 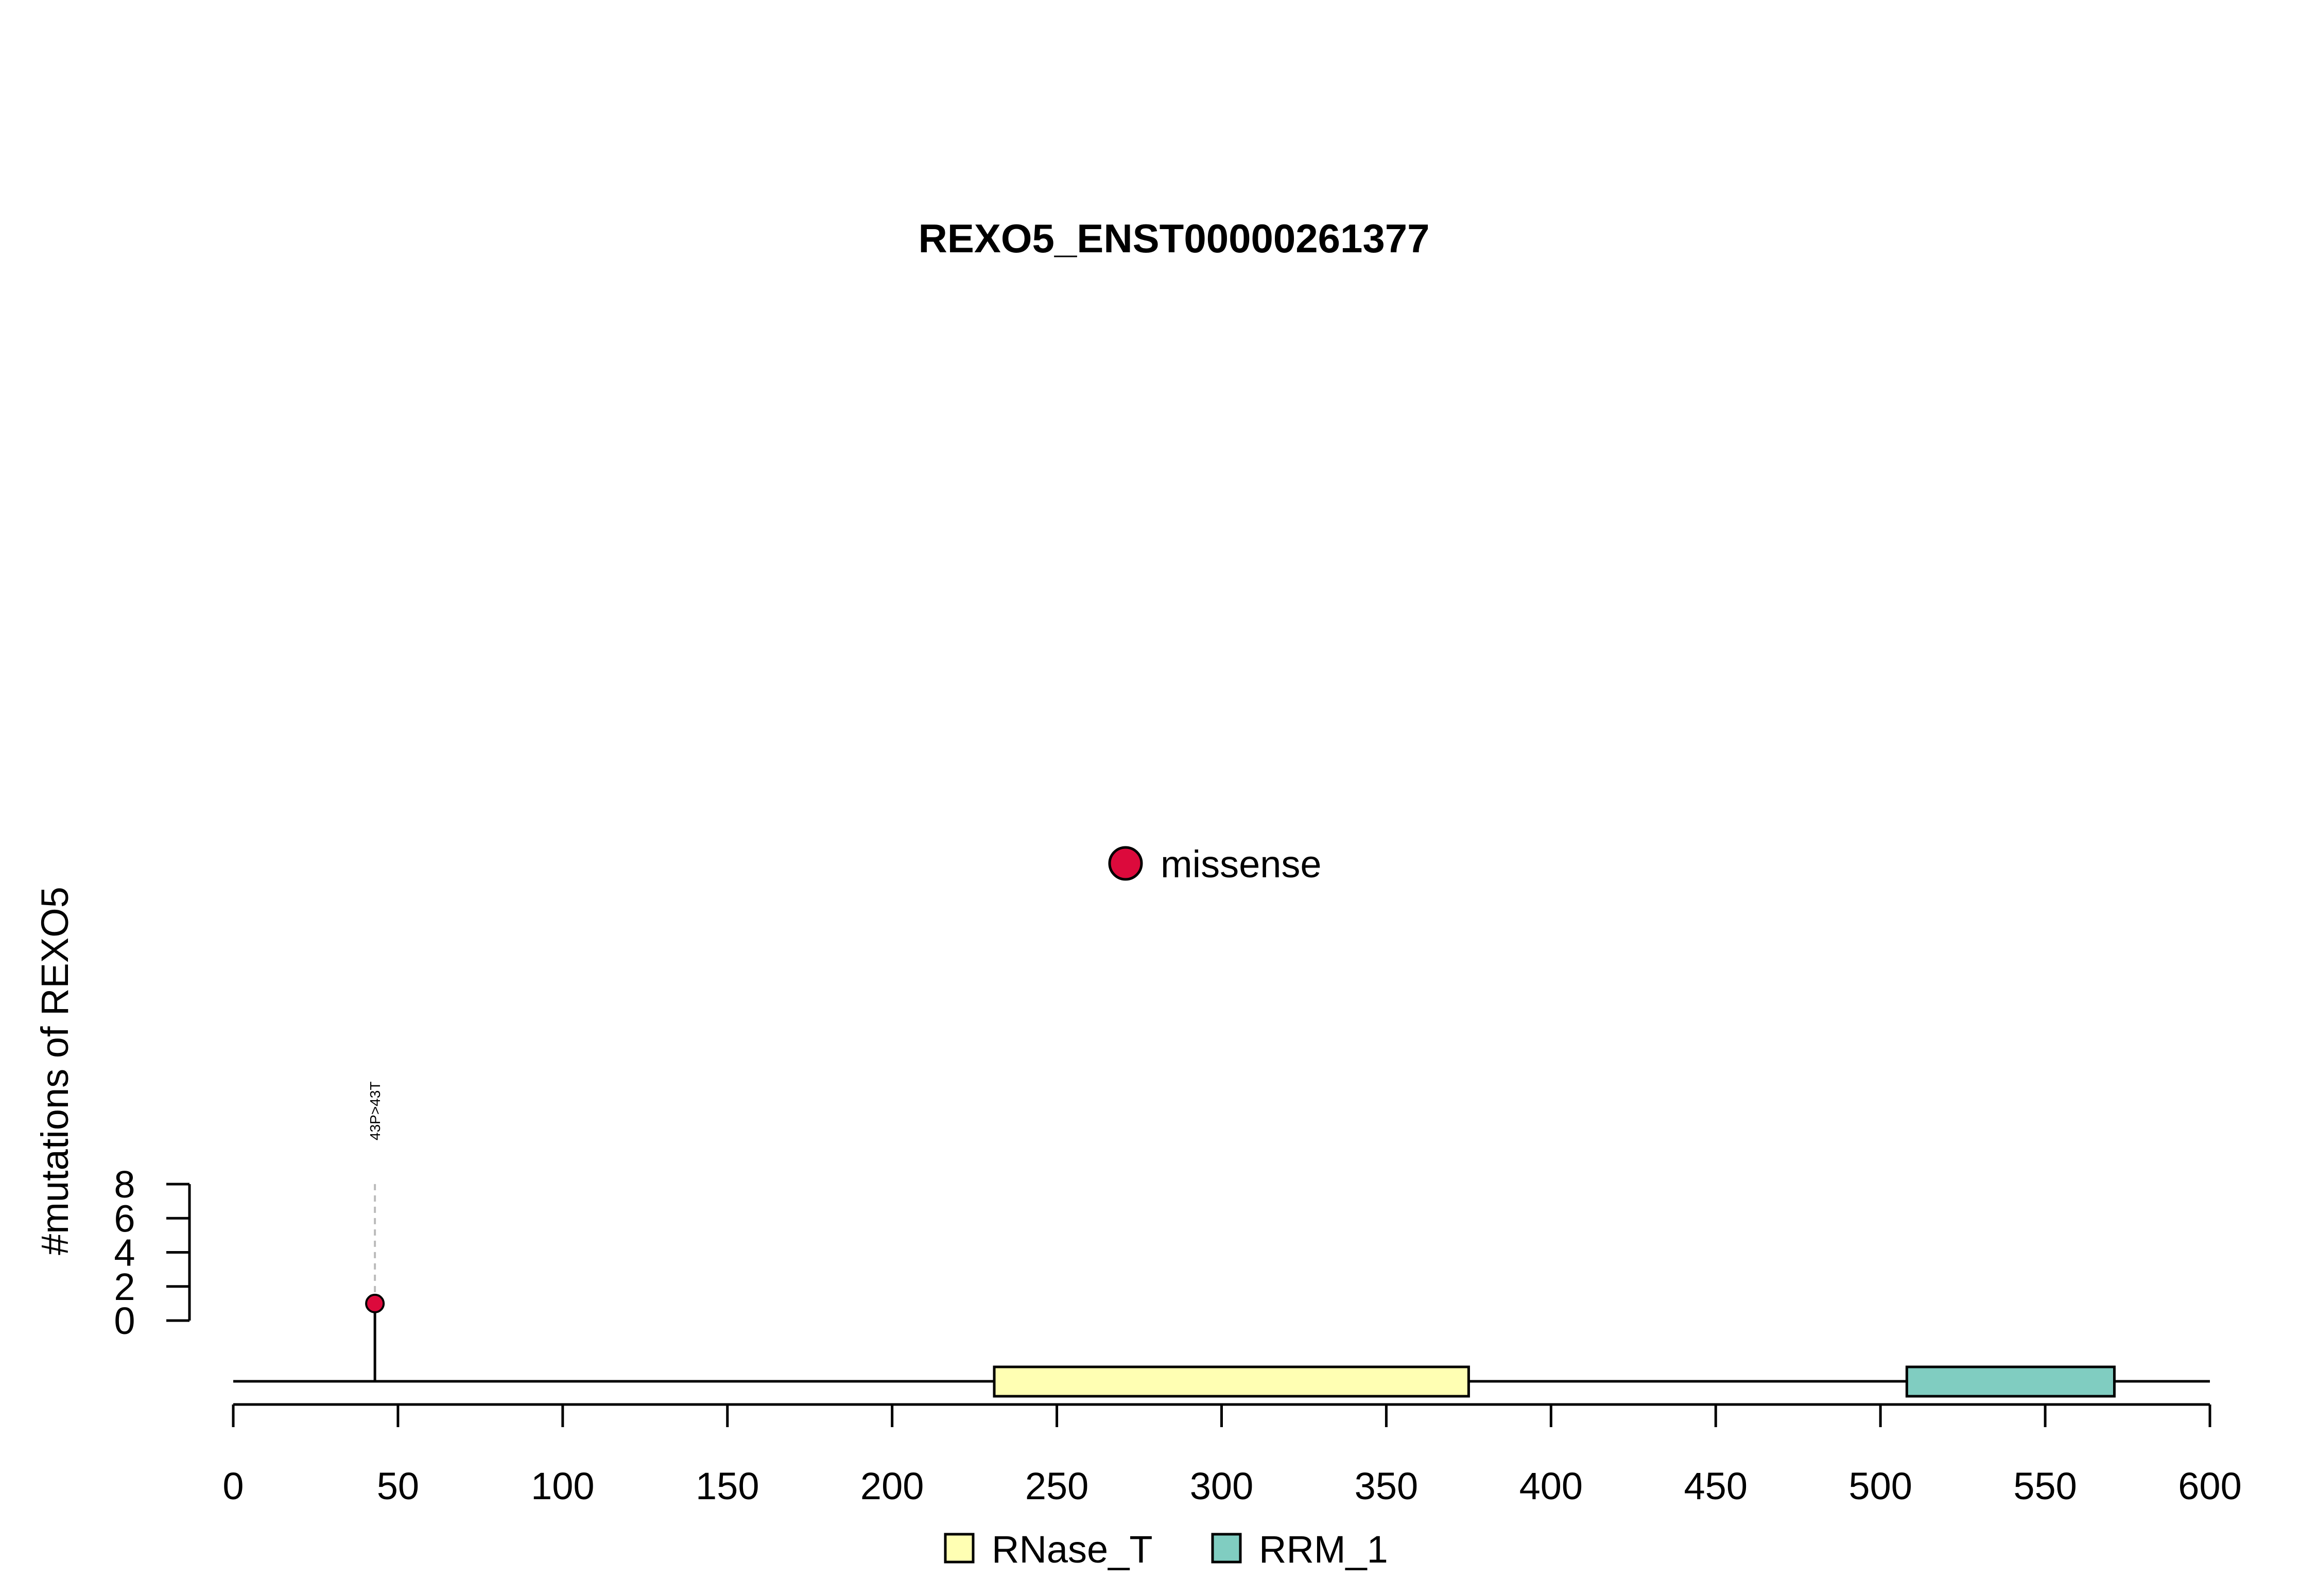 I want to click on x-tick-label: 350, so click(x=1386, y=1486).